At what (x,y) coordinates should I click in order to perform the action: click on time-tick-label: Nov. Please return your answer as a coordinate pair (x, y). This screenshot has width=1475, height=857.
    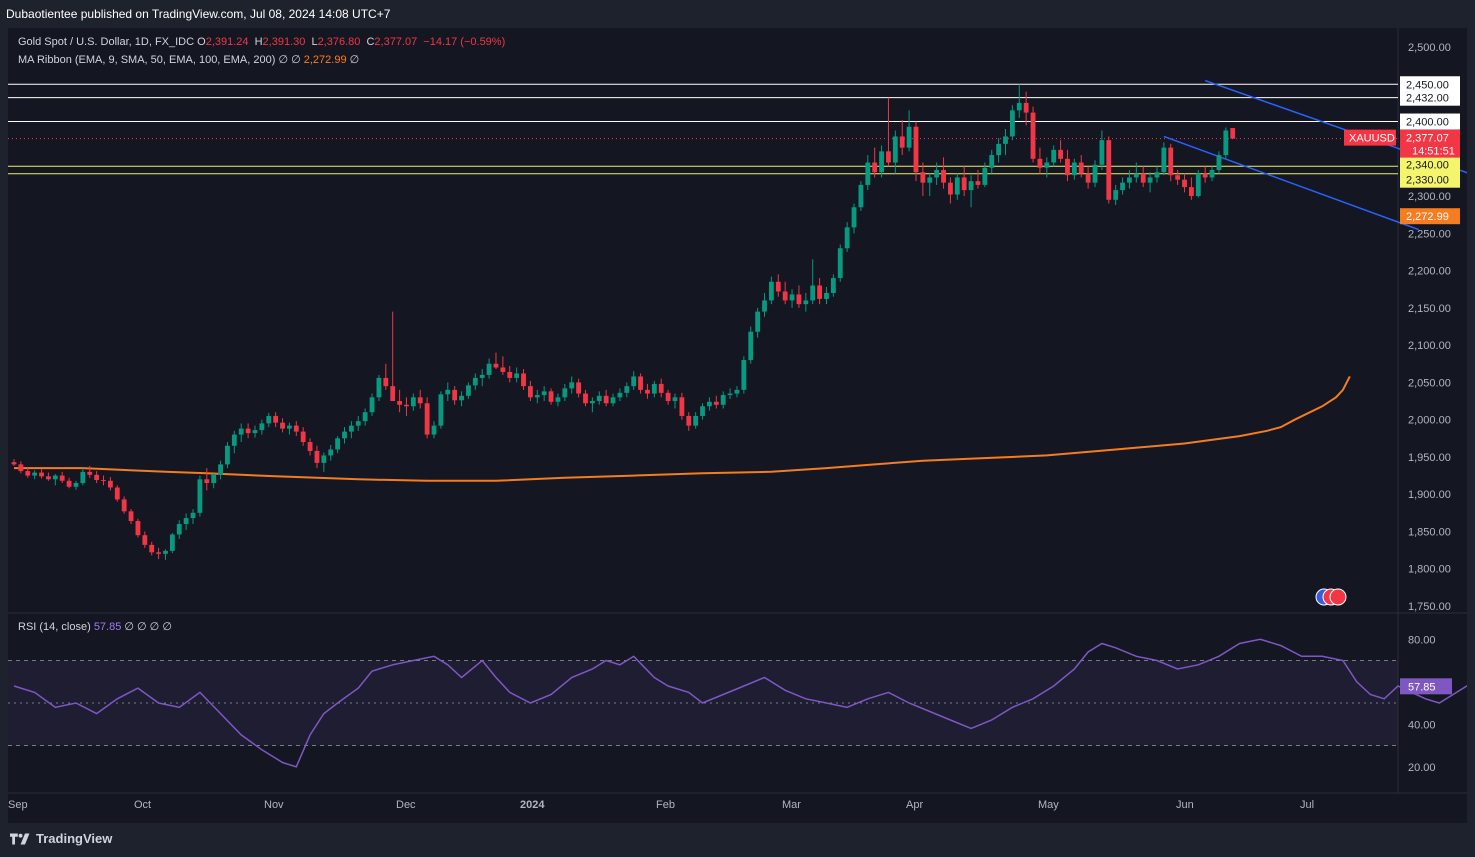
    Looking at the image, I should click on (274, 805).